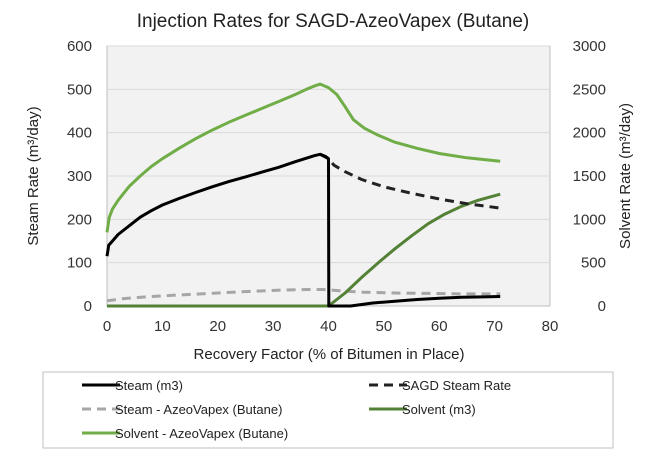  Describe the element at coordinates (79, 89) in the screenshot. I see `left-y-tick-label: 500` at that location.